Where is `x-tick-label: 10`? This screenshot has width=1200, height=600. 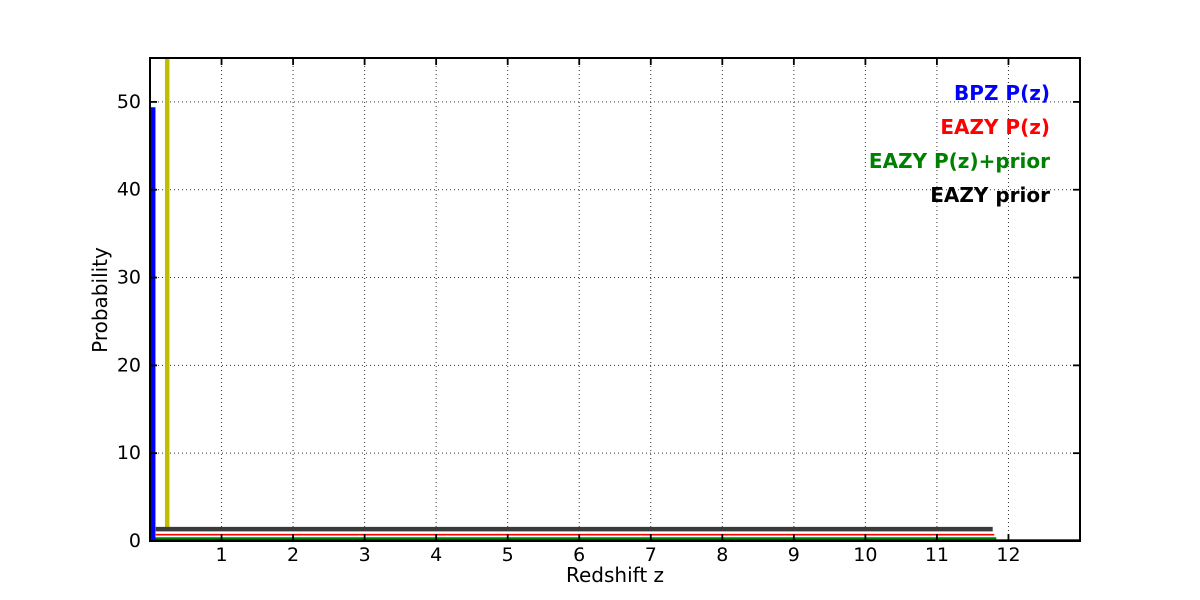 x-tick-label: 10 is located at coordinates (865, 555).